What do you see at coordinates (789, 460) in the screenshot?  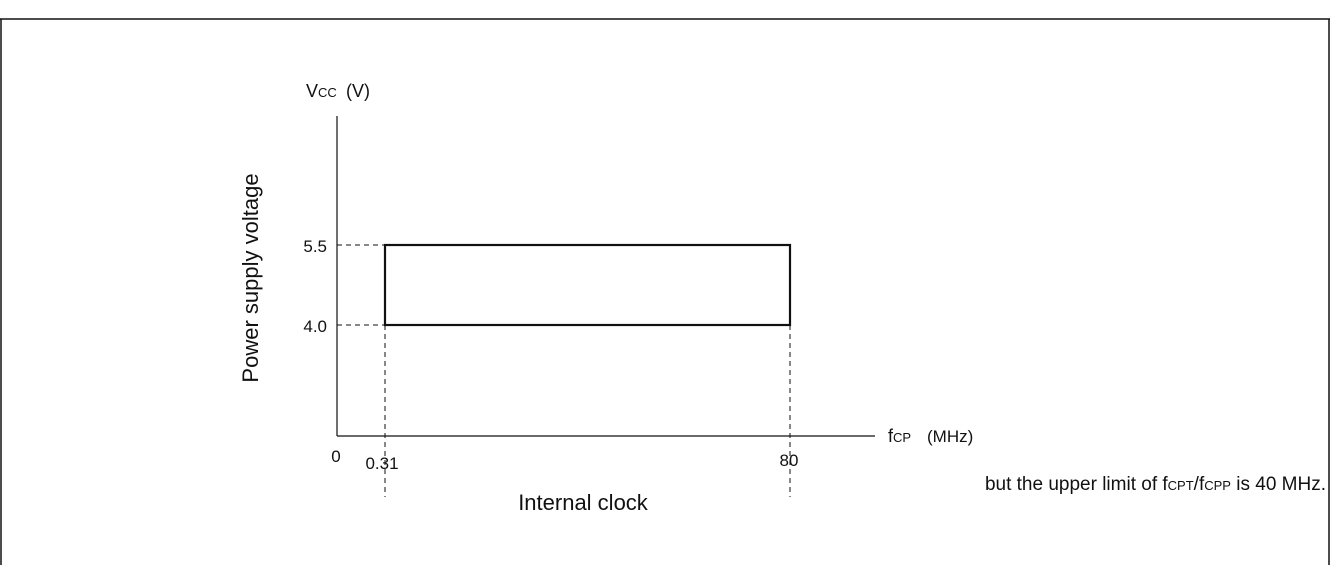 I see `x-tick-80: 80` at bounding box center [789, 460].